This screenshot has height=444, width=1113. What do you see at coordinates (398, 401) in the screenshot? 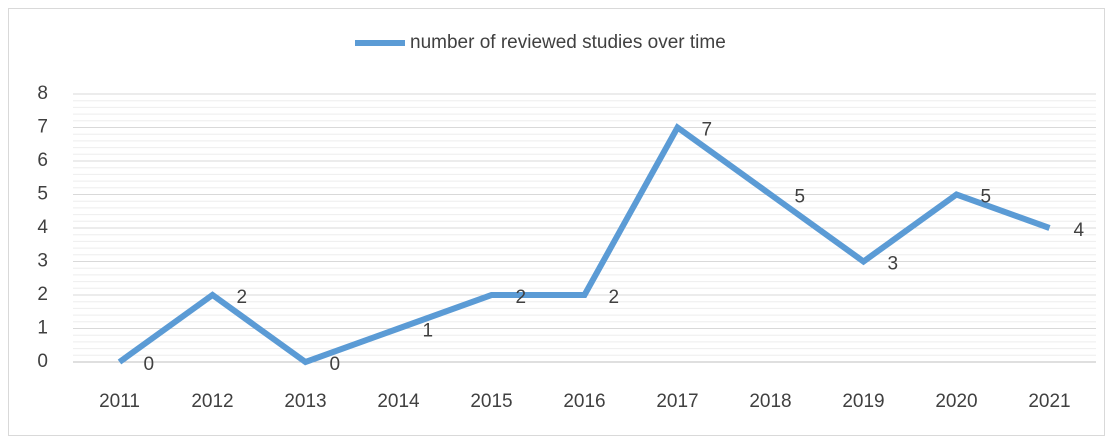
I see `x-tick-label: 2014` at bounding box center [398, 401].